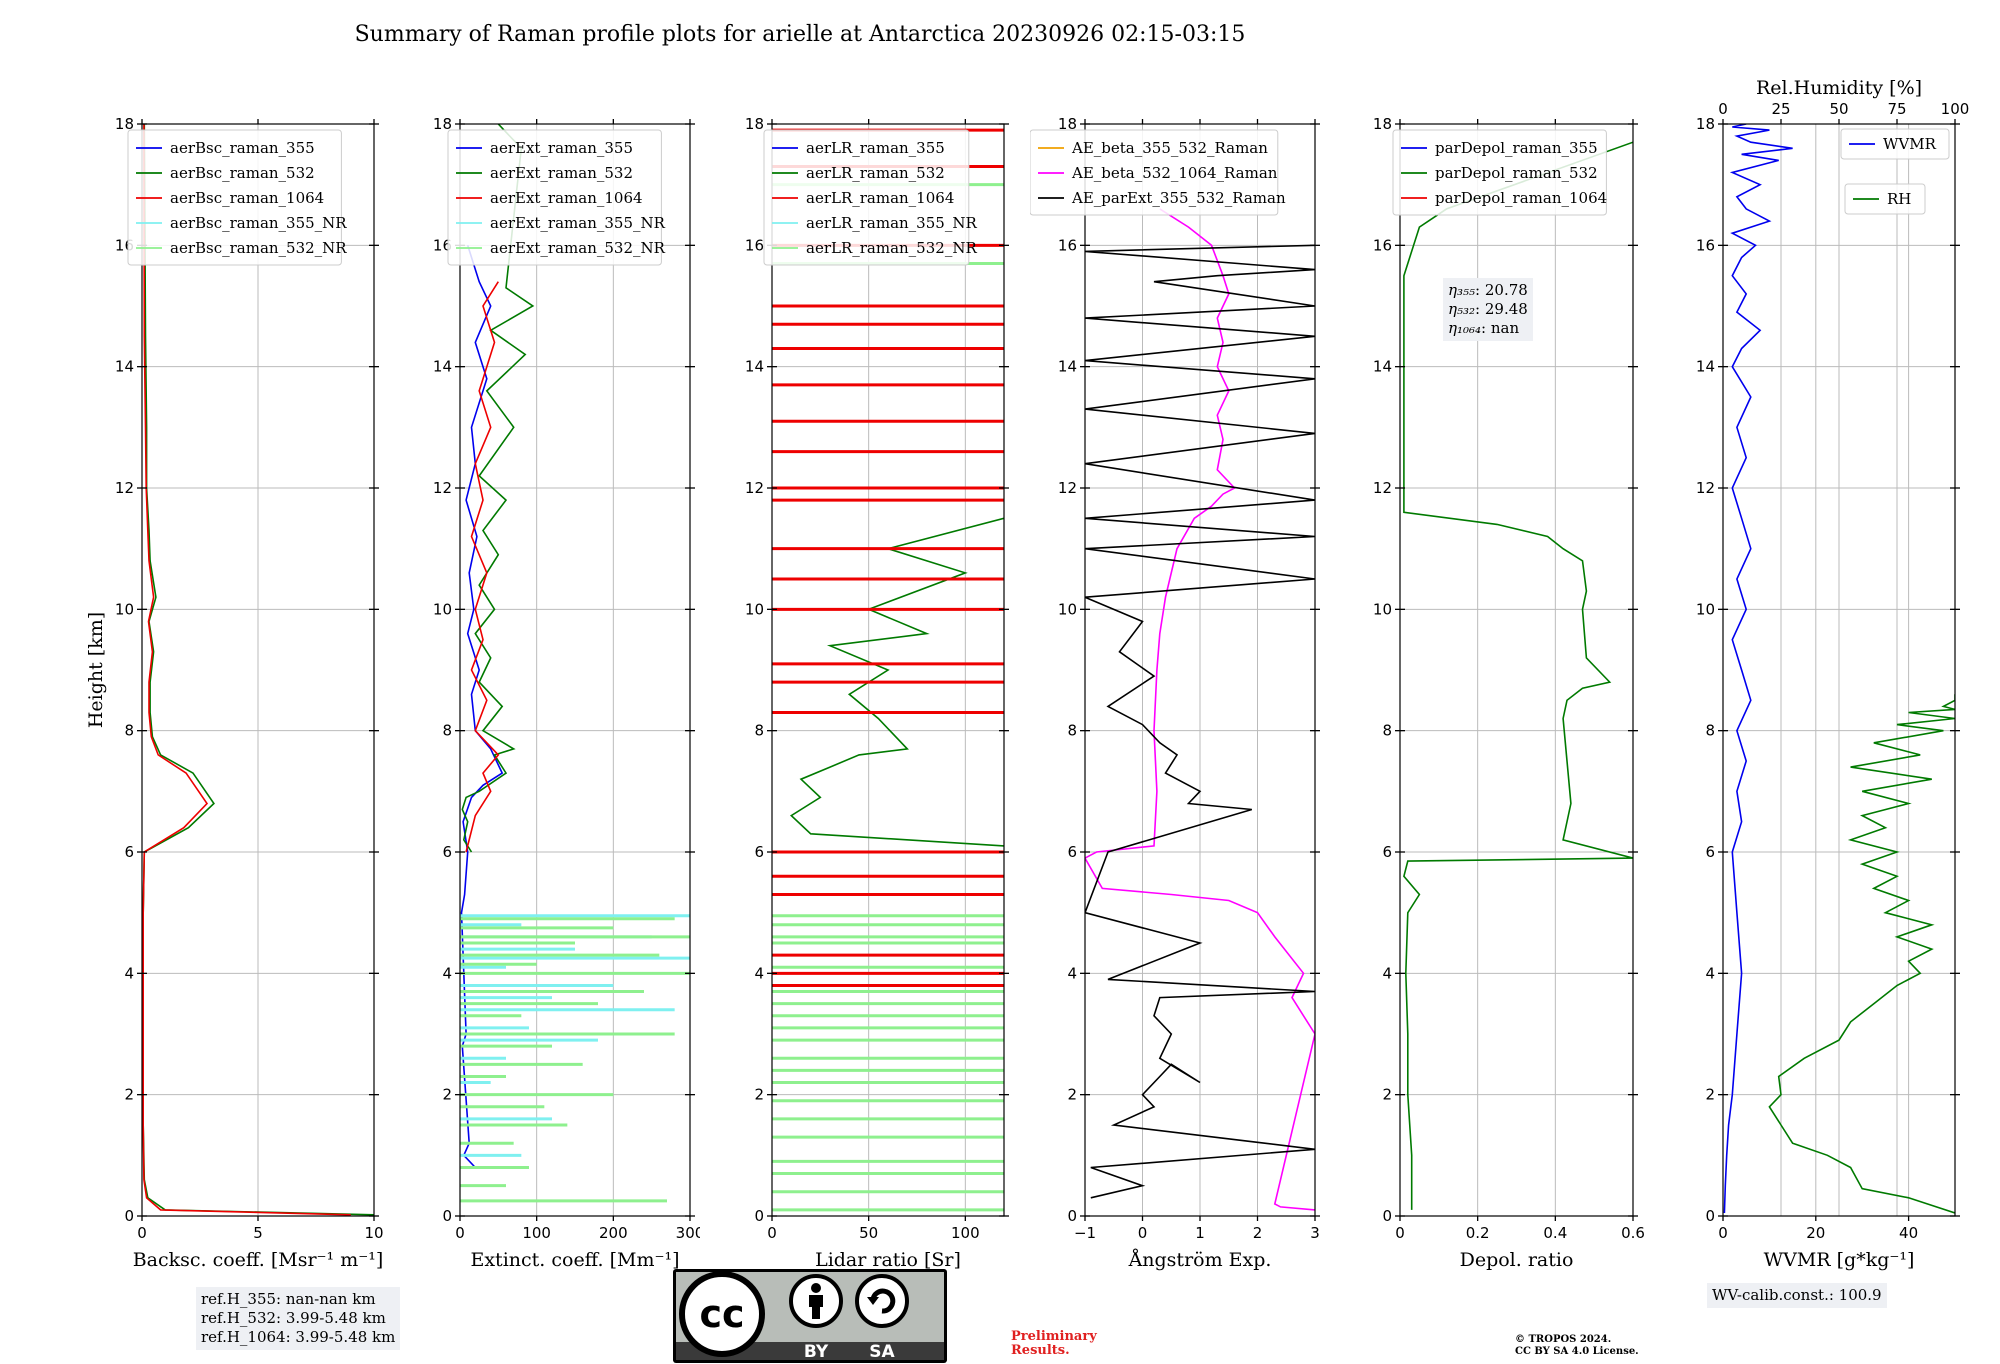 The image size is (2000, 1364). What do you see at coordinates (574, 1260) in the screenshot?
I see `x-axis-label: Extinct. coeff. [Mm⁻¹]` at bounding box center [574, 1260].